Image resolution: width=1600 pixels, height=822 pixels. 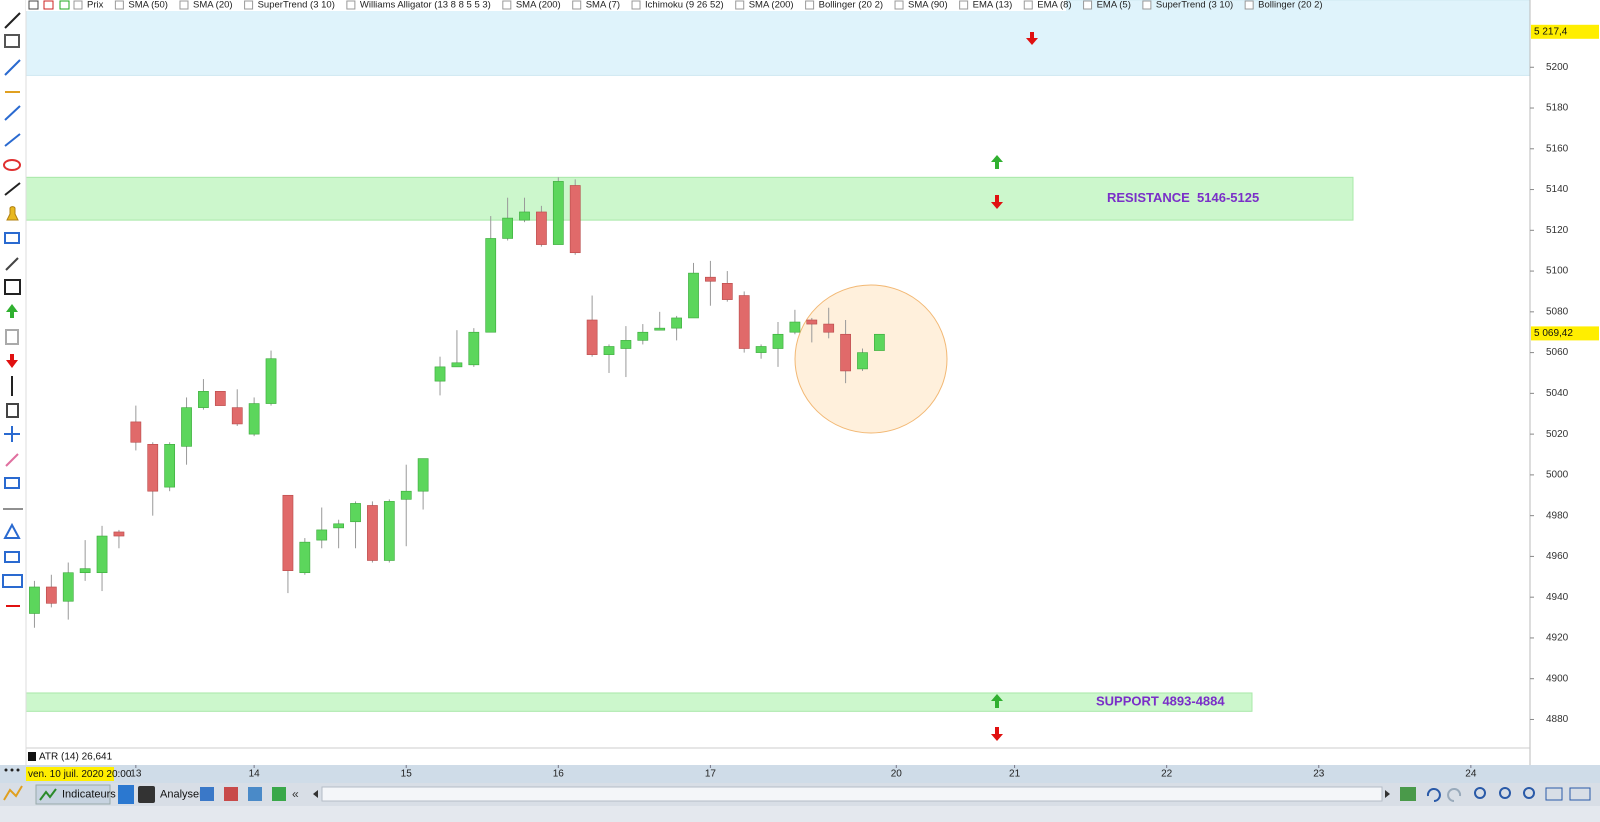 What do you see at coordinates (181, 794) in the screenshot?
I see `button-label: Analyser` at bounding box center [181, 794].